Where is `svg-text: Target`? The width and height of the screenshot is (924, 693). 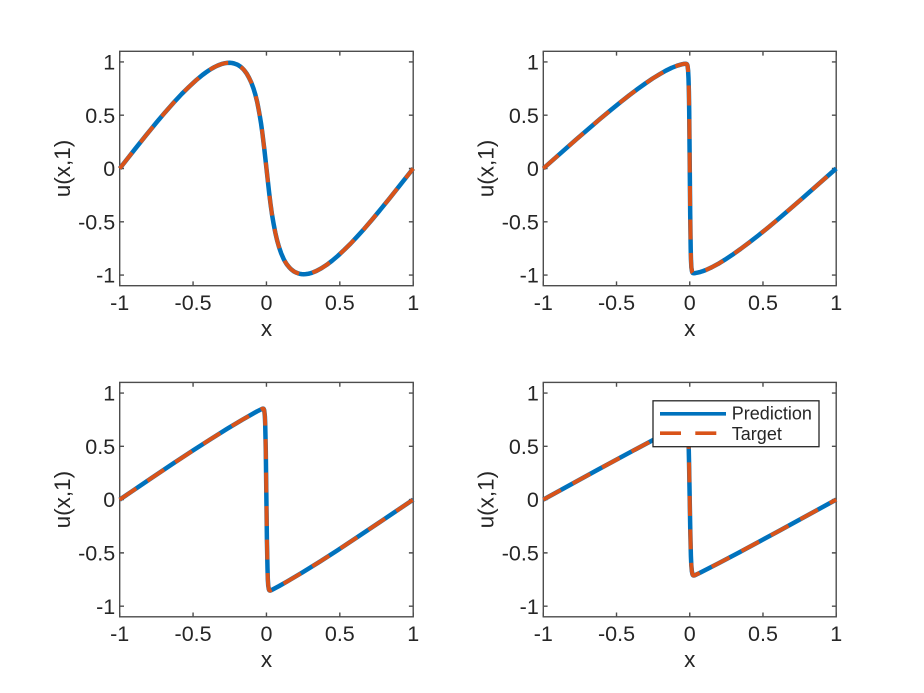
svg-text: Target is located at coordinates (757, 434).